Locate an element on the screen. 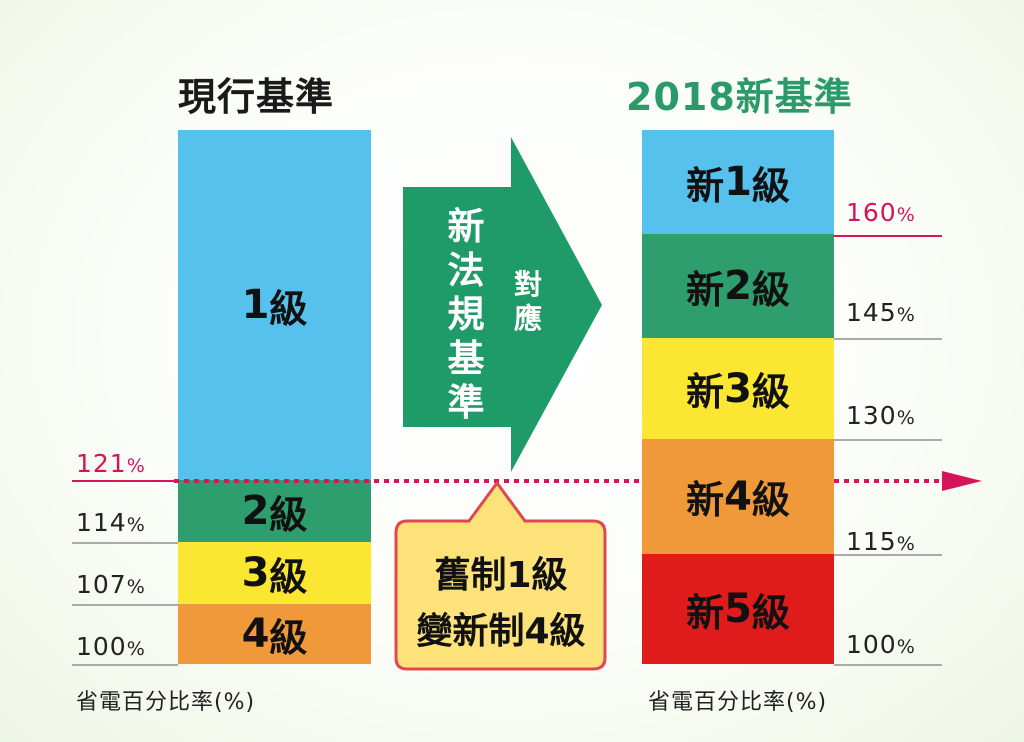 The width and height of the screenshot is (1024, 742). current-percent-3: 107% is located at coordinates (111, 584).